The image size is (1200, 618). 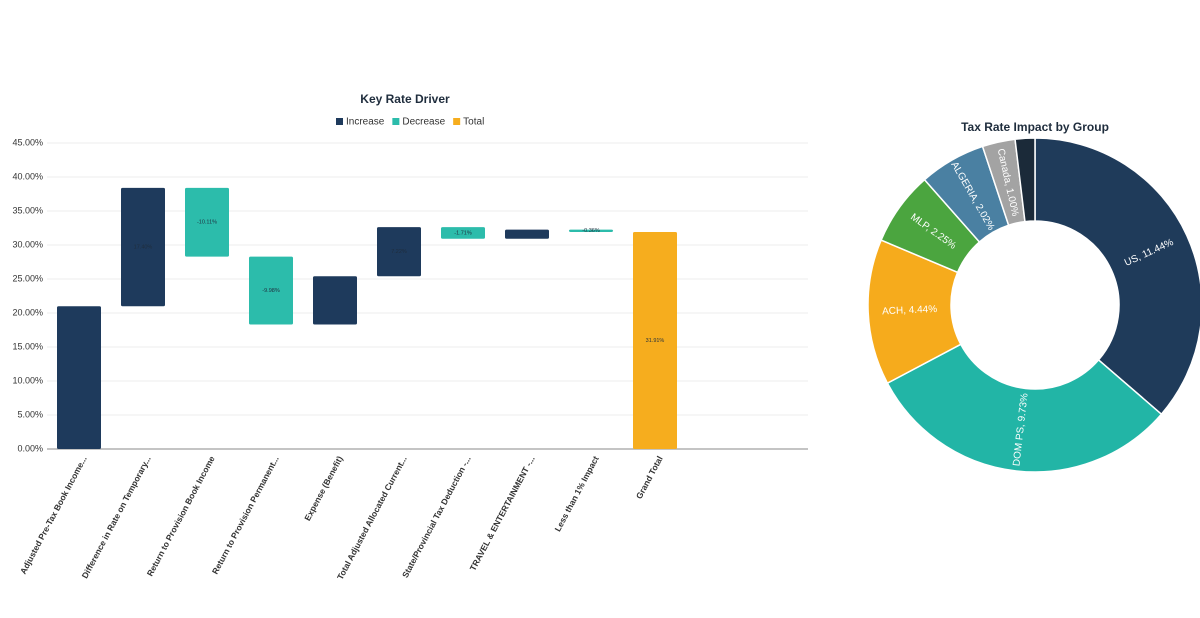 What do you see at coordinates (27, 210) in the screenshot?
I see `y-tick-label: 35.00%` at bounding box center [27, 210].